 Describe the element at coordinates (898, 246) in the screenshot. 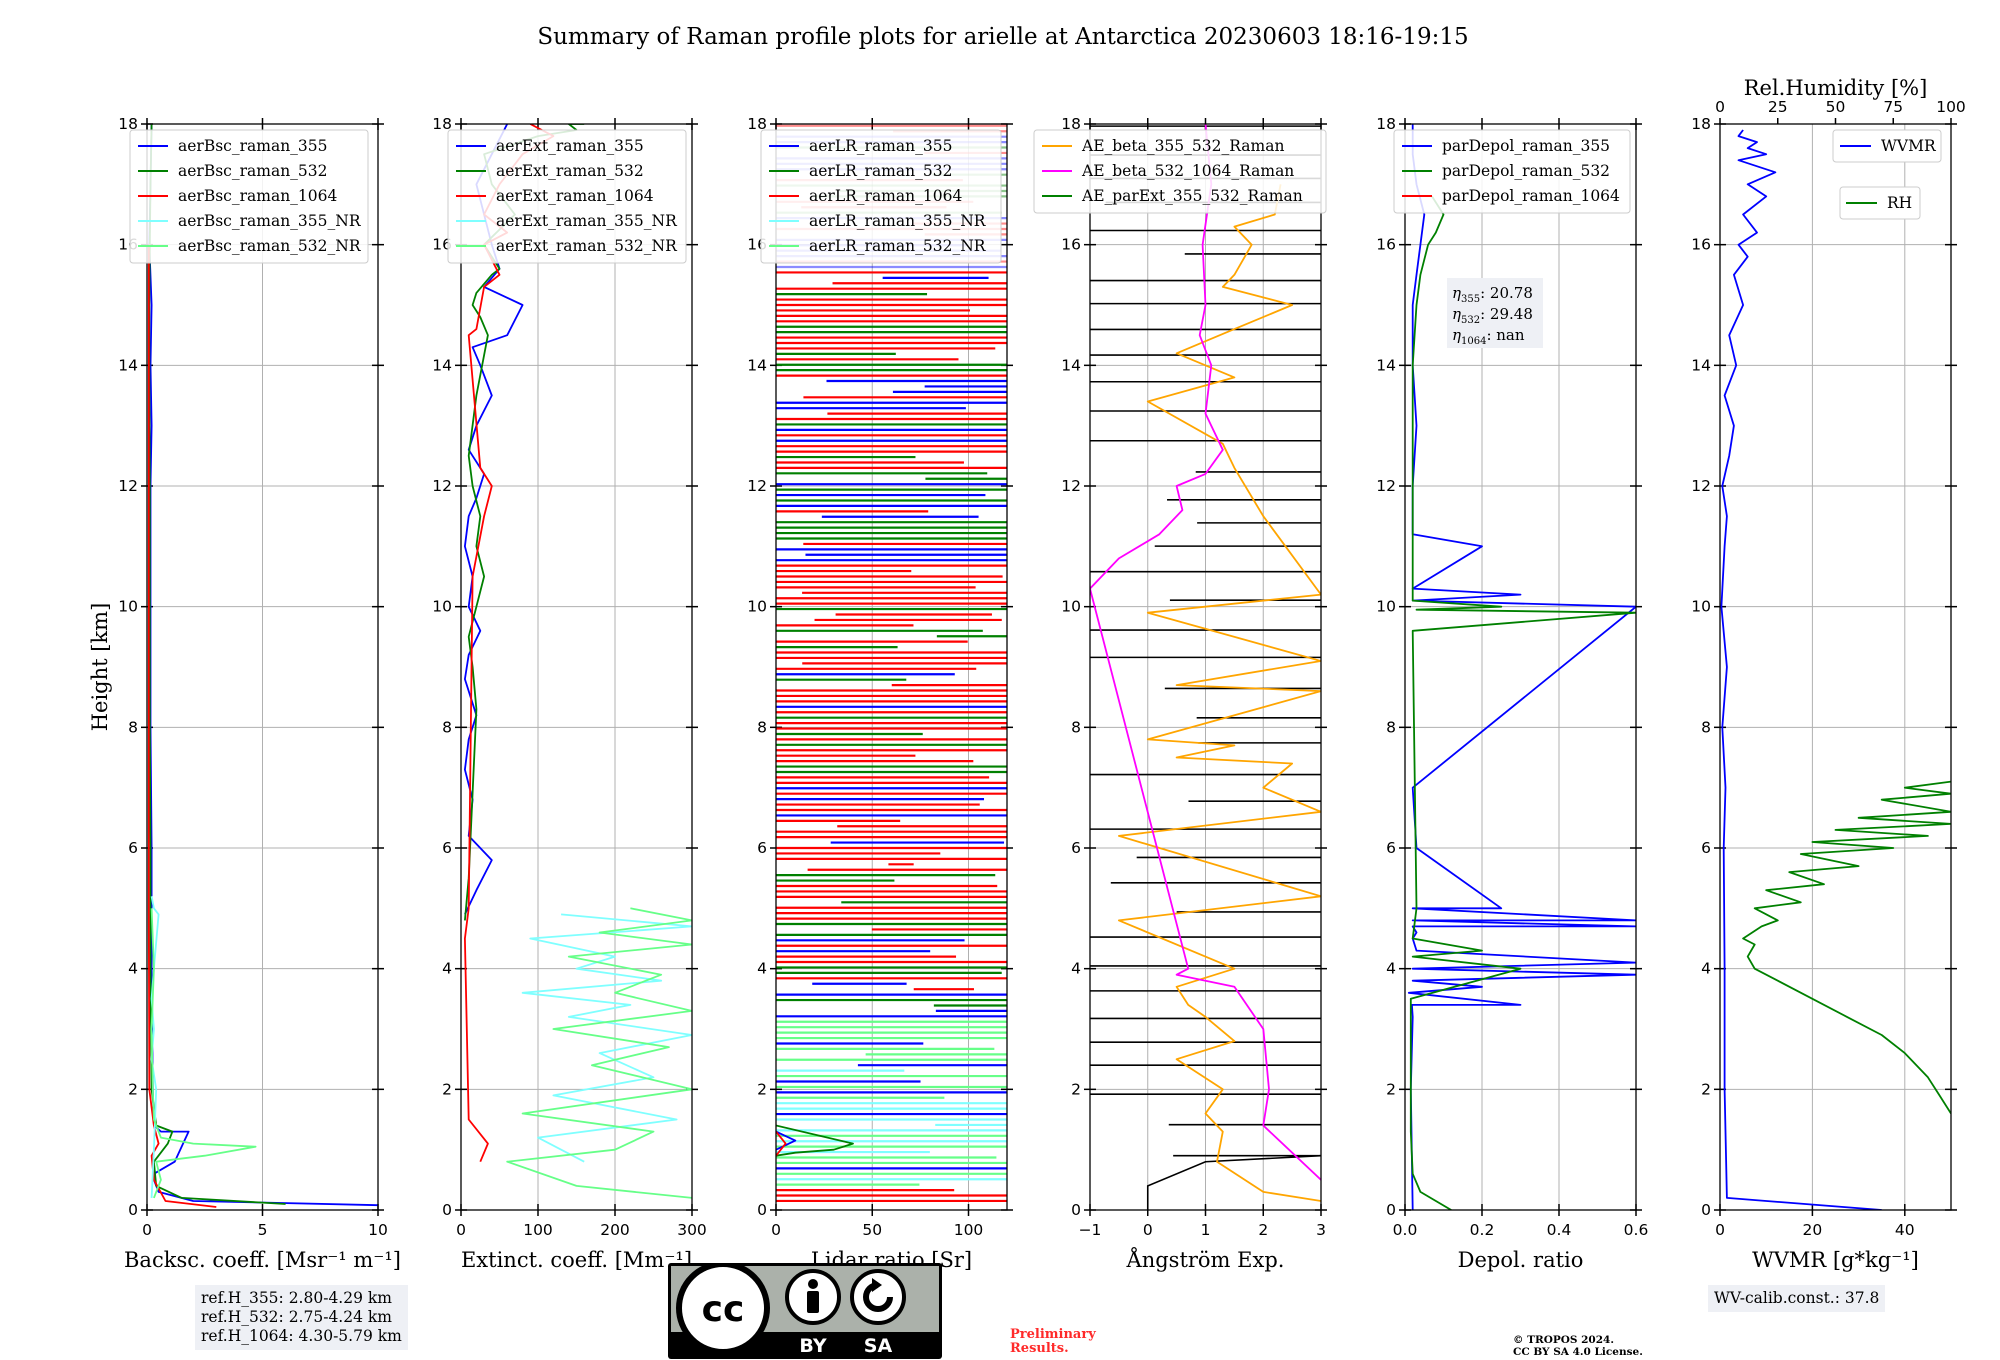

I see `legend-label: aerLR_raman_532_NR` at that location.